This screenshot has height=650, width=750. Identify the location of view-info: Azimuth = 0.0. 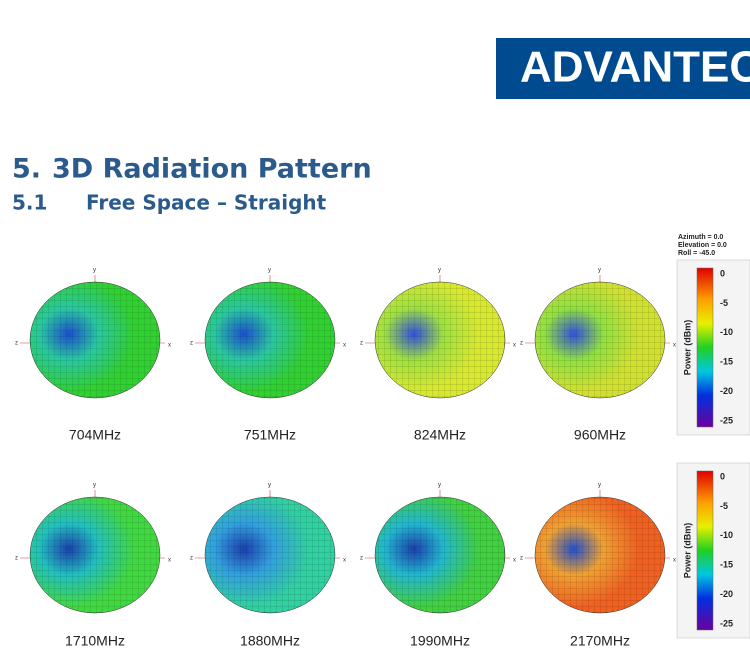
(700, 237).